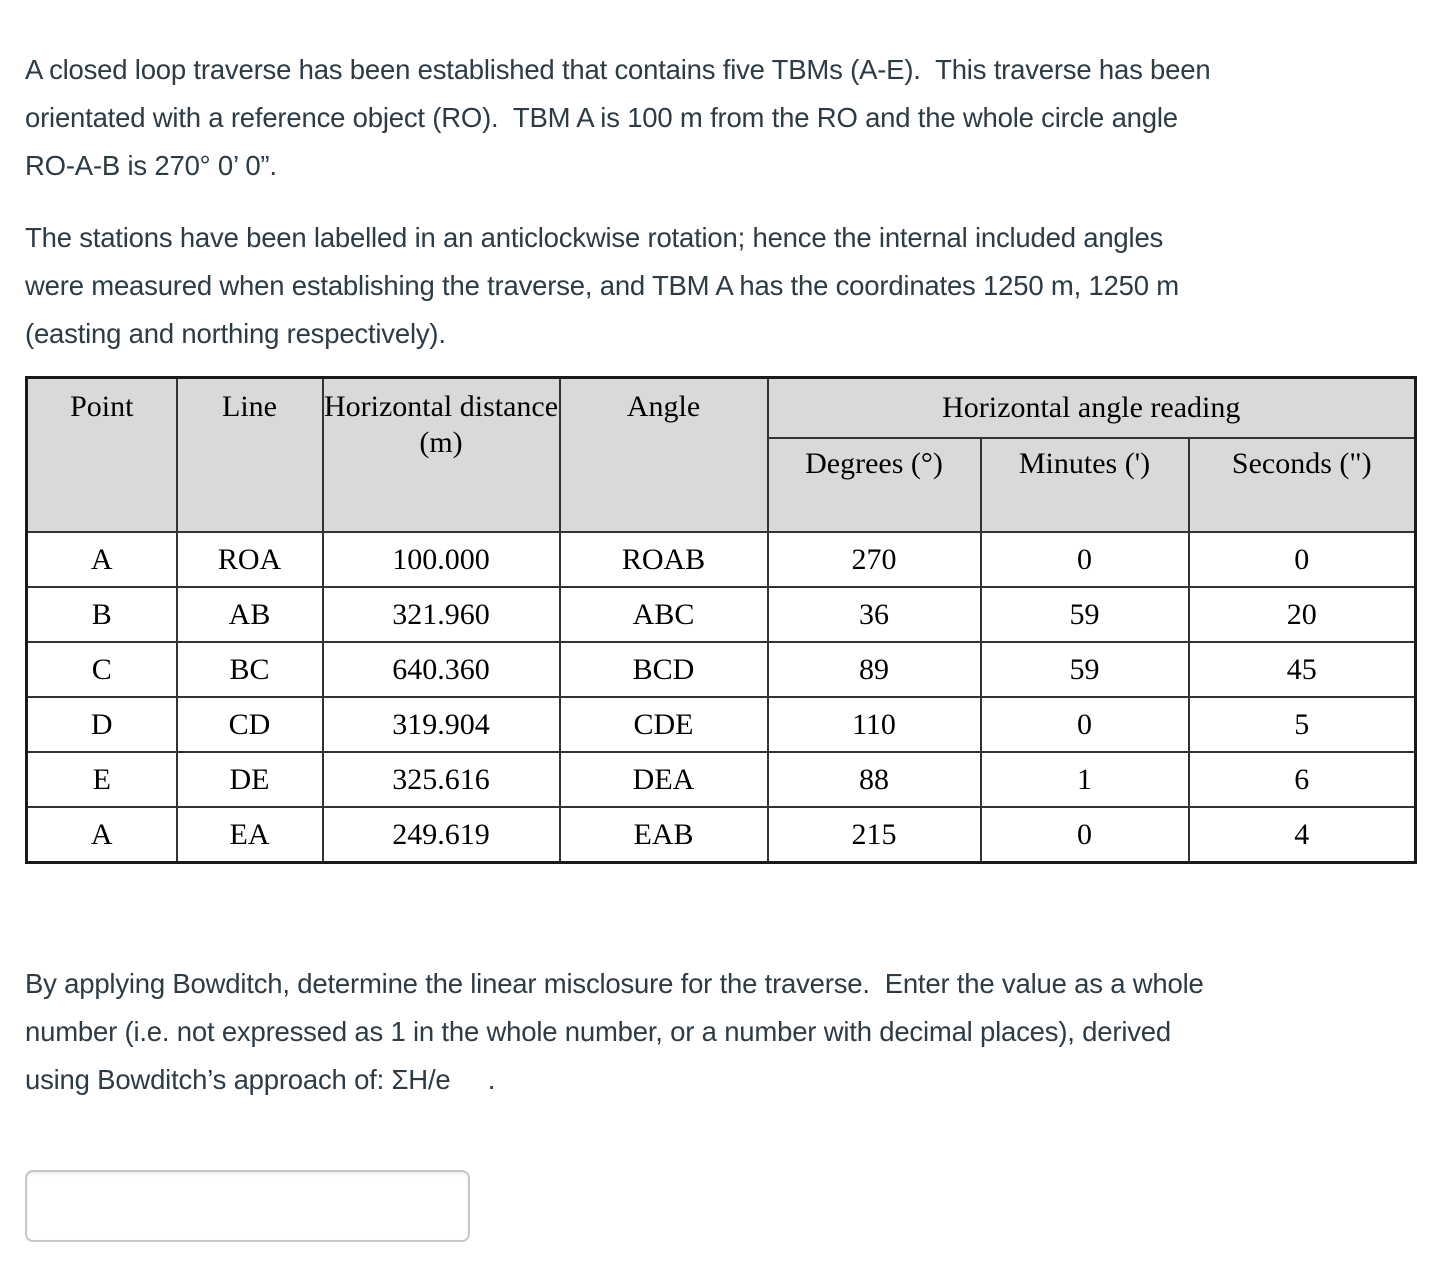  I want to click on col-header-reading-group: Horizontal angle reading, so click(1091, 407).